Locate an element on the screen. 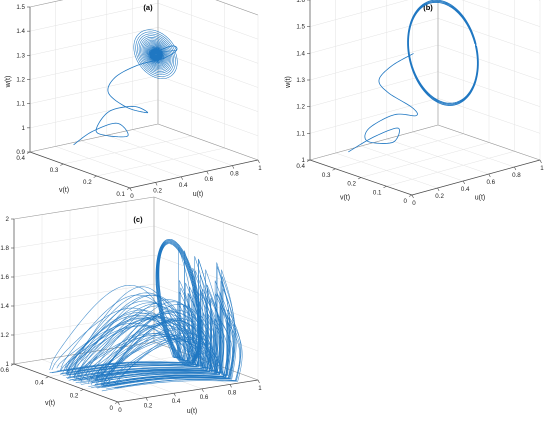 This screenshot has width=550, height=421. attractor-outer-loop is located at coordinates (178, 302).